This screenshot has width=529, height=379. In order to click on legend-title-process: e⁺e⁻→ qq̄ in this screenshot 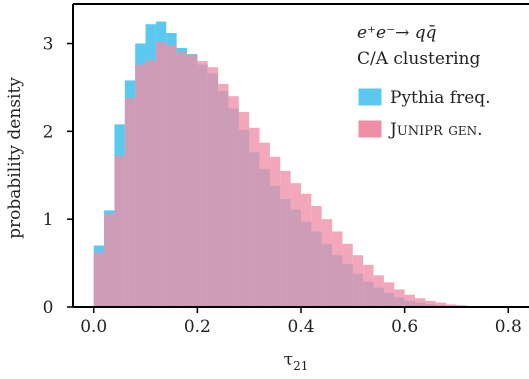, I will do `click(397, 33)`.